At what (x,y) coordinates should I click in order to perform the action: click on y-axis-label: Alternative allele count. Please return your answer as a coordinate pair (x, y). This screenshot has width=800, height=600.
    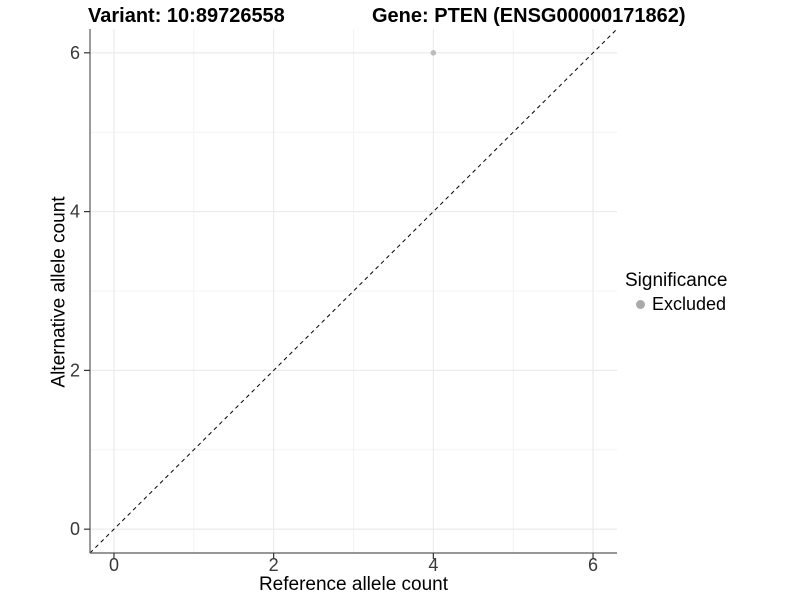
    Looking at the image, I should click on (59, 292).